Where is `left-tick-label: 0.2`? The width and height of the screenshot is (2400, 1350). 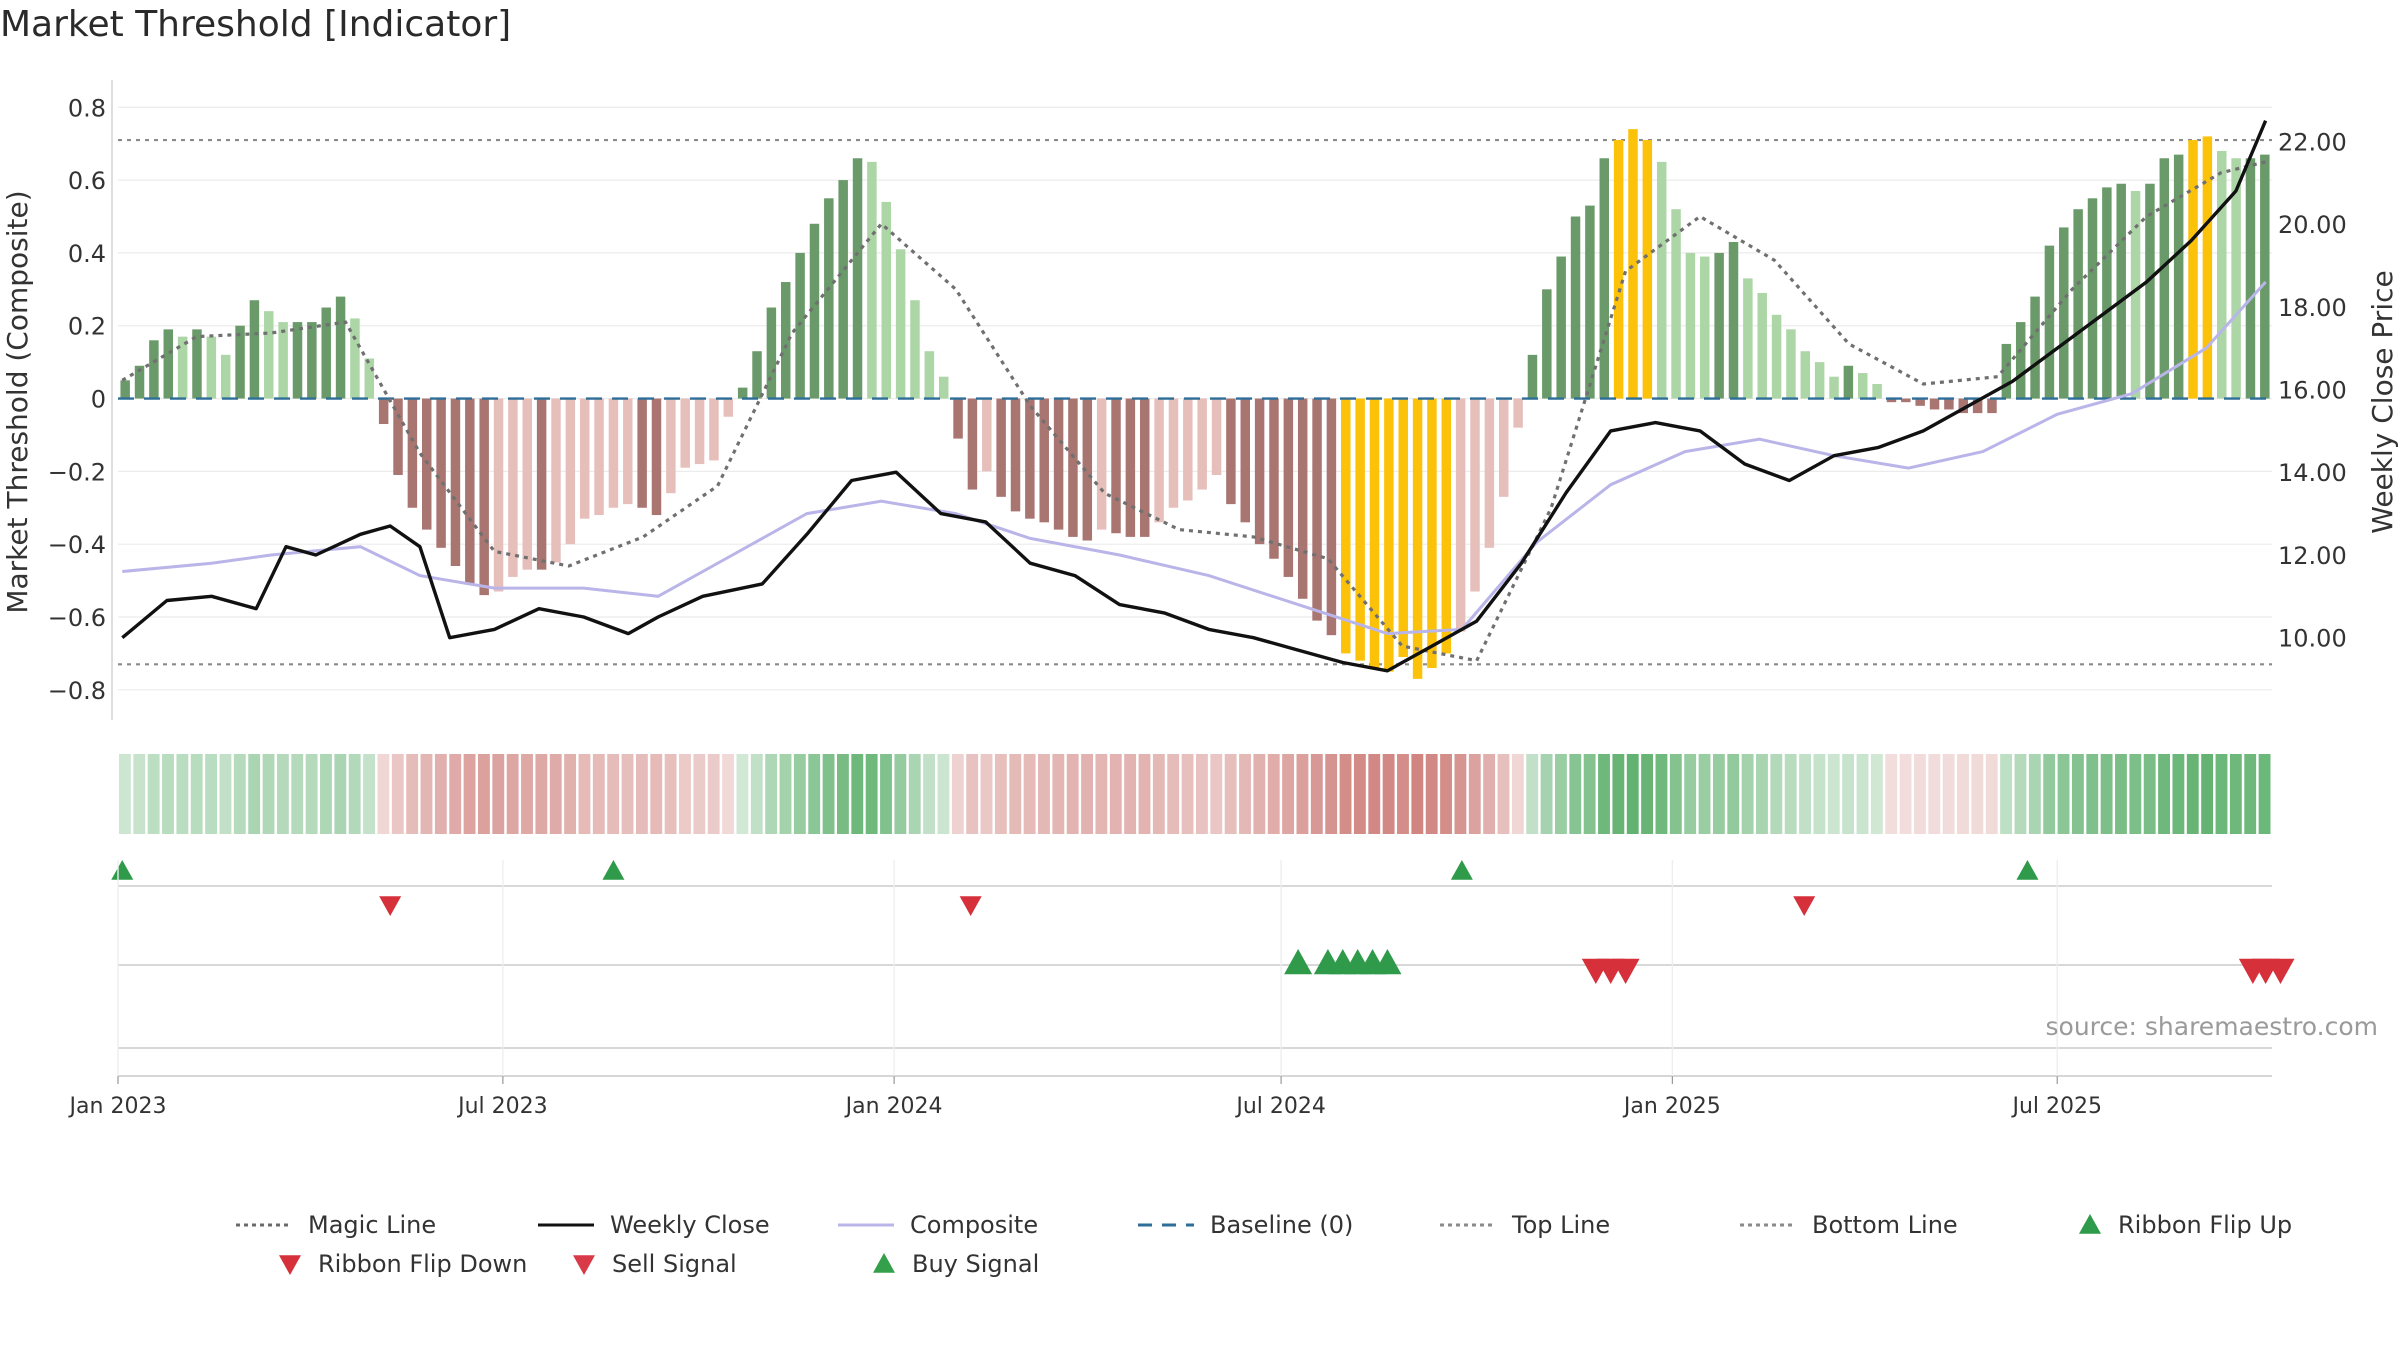 left-tick-label: 0.2 is located at coordinates (87, 327).